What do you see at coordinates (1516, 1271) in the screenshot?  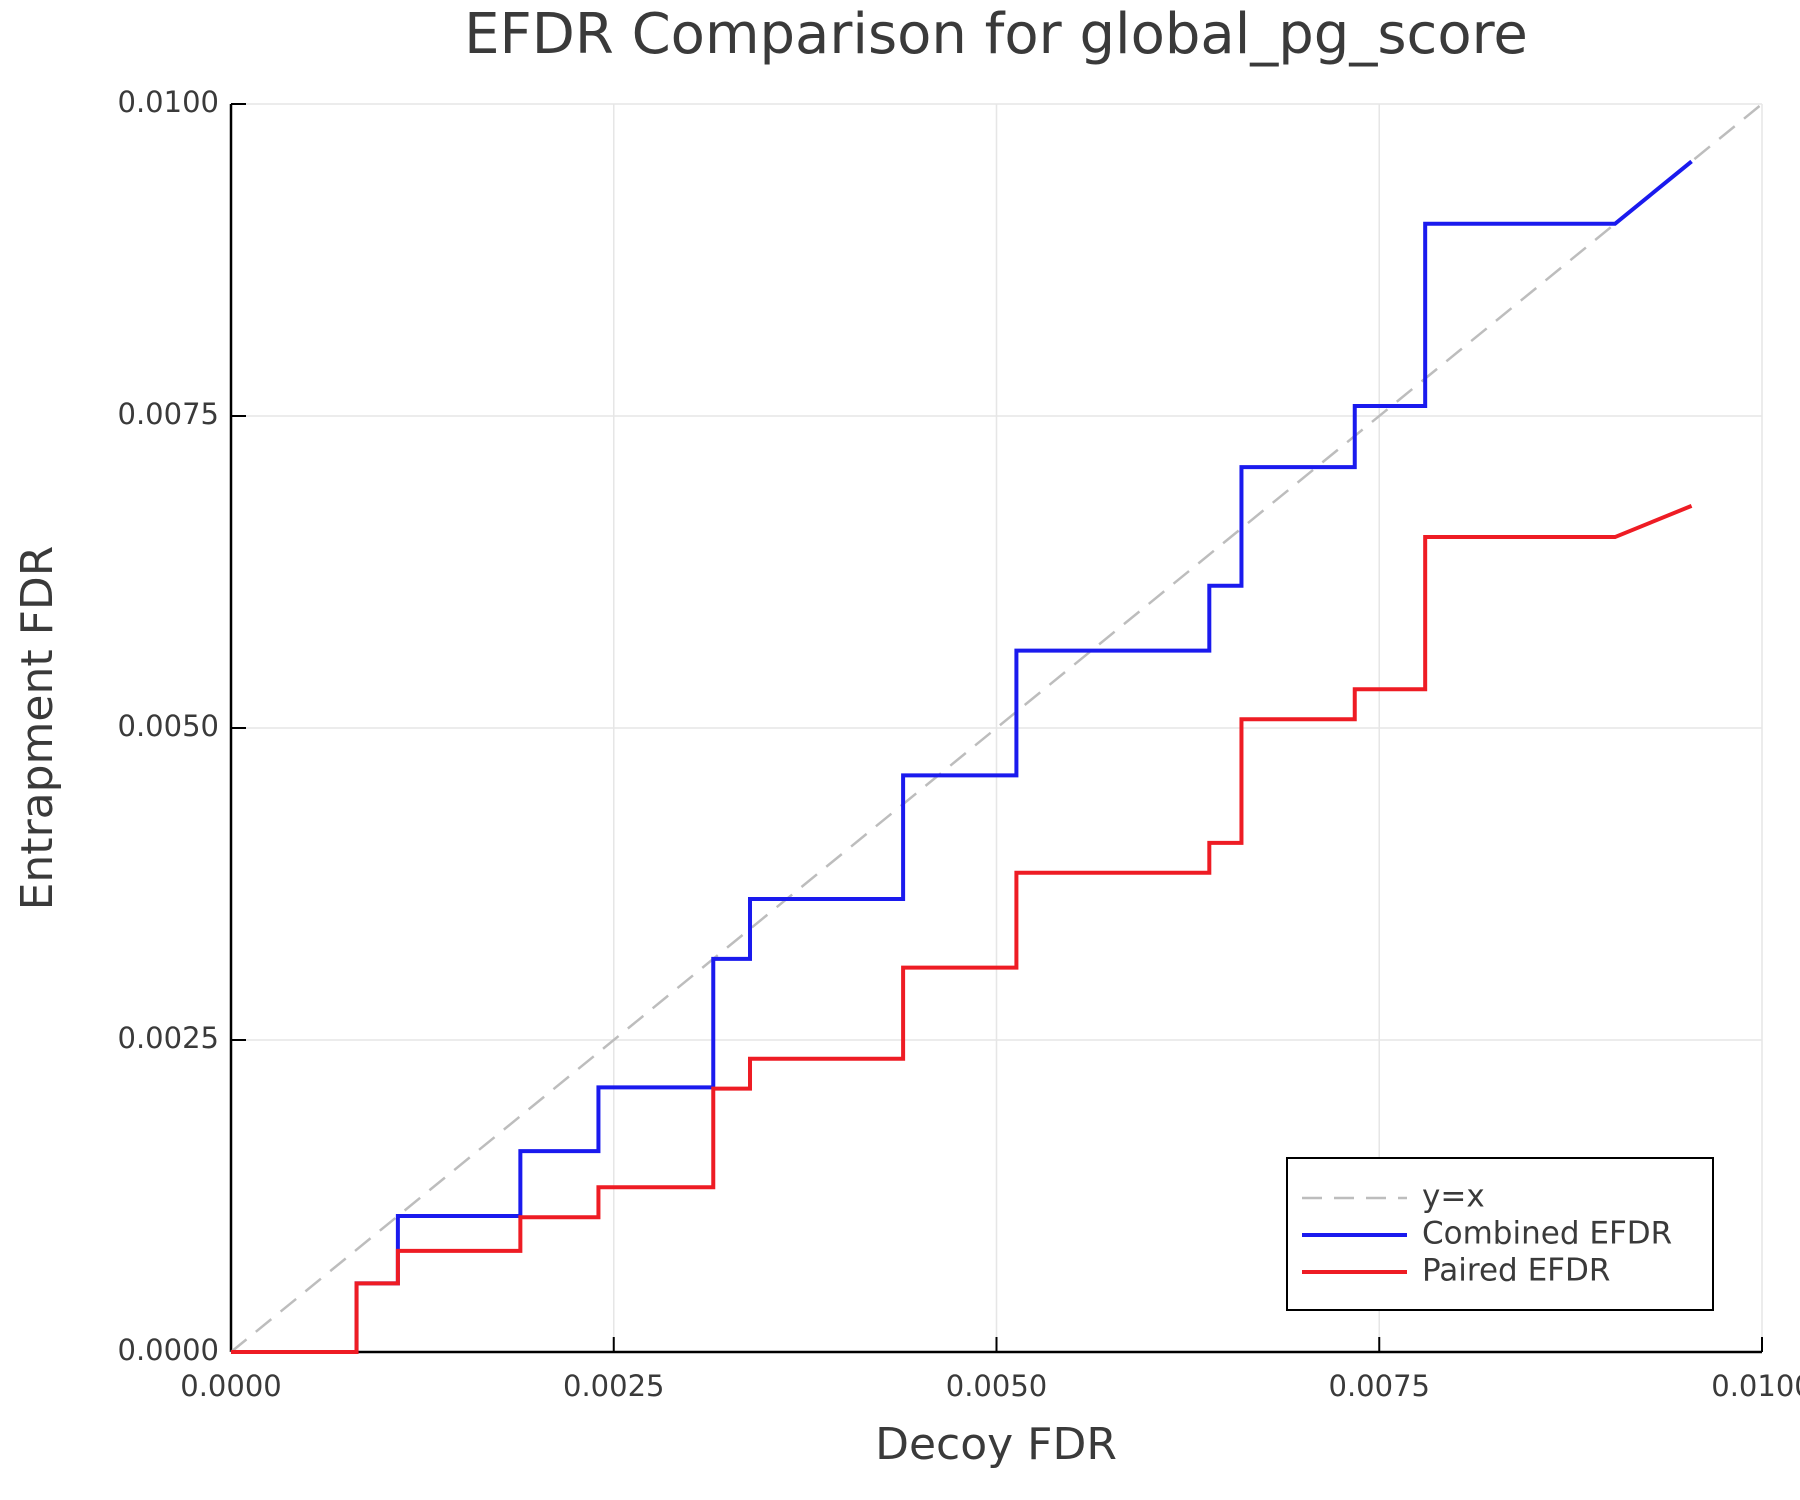 I see `legend-label: Paired EFDR` at bounding box center [1516, 1271].